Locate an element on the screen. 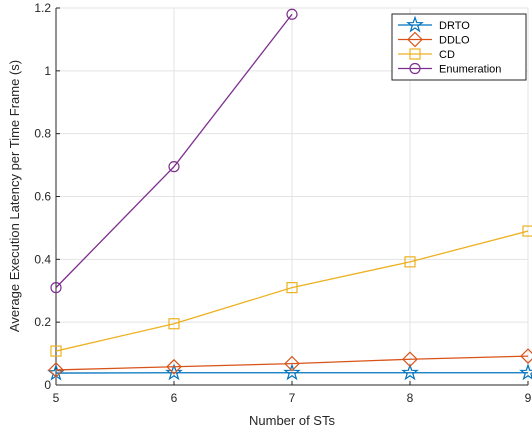 This screenshot has height=434, width=532. x-tick-label: 7 is located at coordinates (292, 398).